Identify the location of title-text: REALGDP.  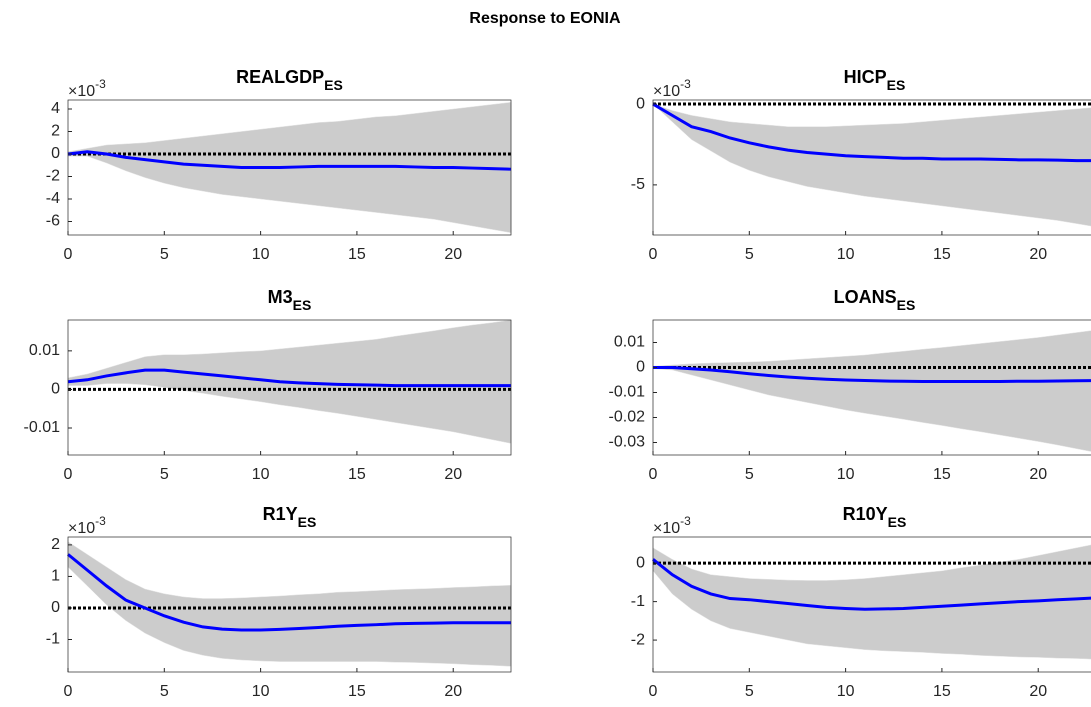
(280, 77).